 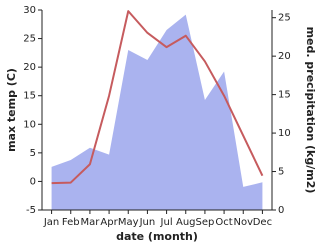 I want to click on y2-tick-label: 15, so click(x=284, y=95).